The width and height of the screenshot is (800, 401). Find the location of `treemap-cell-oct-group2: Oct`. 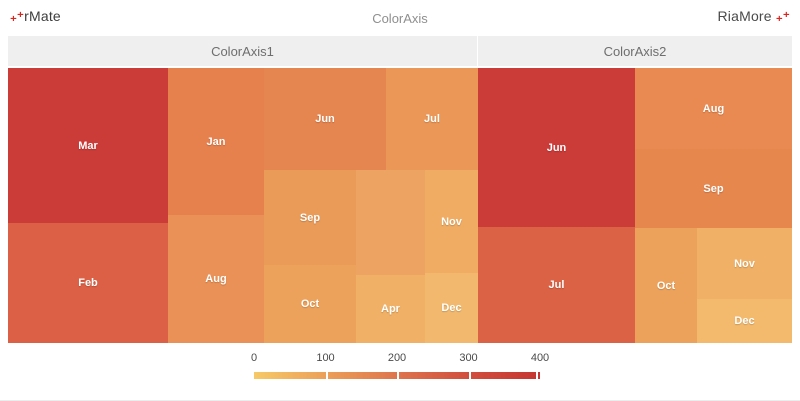

treemap-cell-oct-group2: Oct is located at coordinates (666, 285).